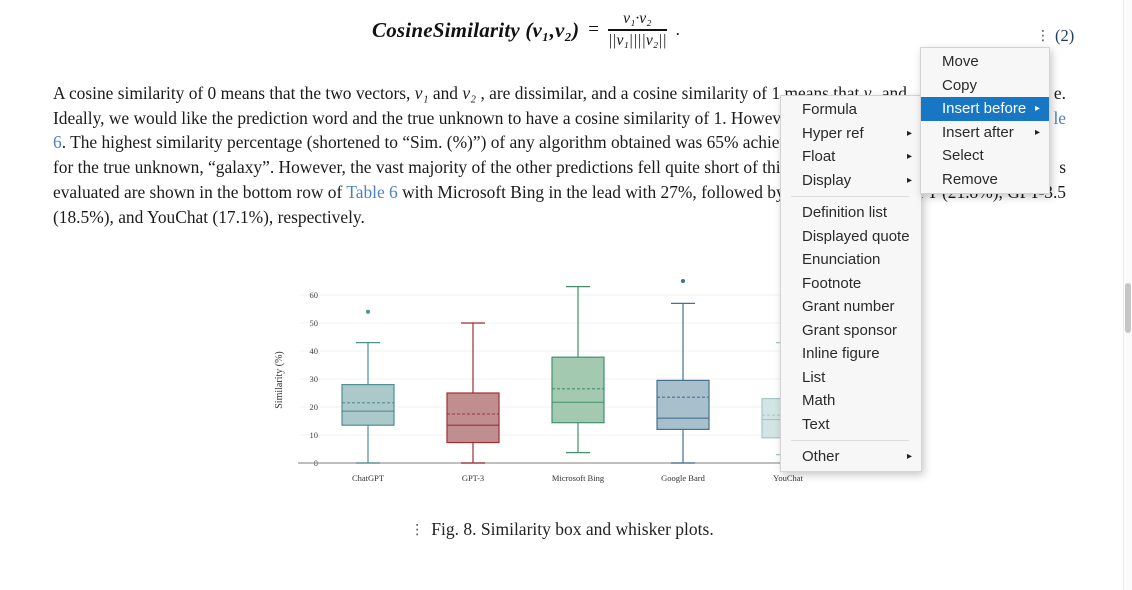 This screenshot has height=590, width=1132. What do you see at coordinates (833, 133) in the screenshot?
I see `menu-item-label: Hyper ref` at bounding box center [833, 133].